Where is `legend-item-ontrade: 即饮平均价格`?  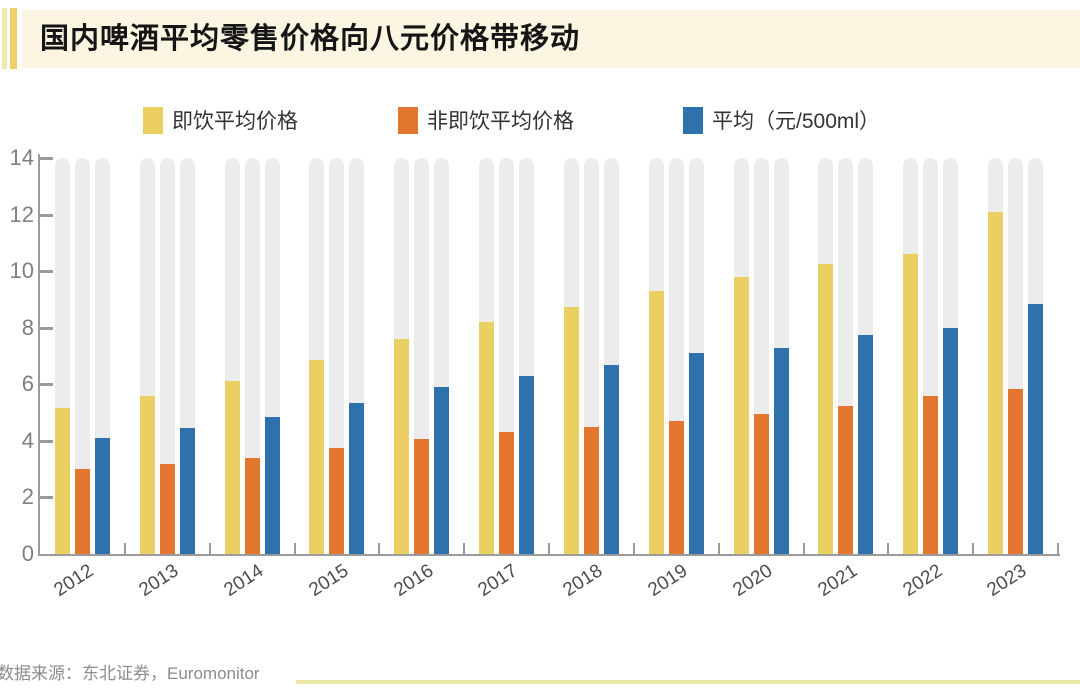
legend-item-ontrade: 即饮平均价格 is located at coordinates (220, 120).